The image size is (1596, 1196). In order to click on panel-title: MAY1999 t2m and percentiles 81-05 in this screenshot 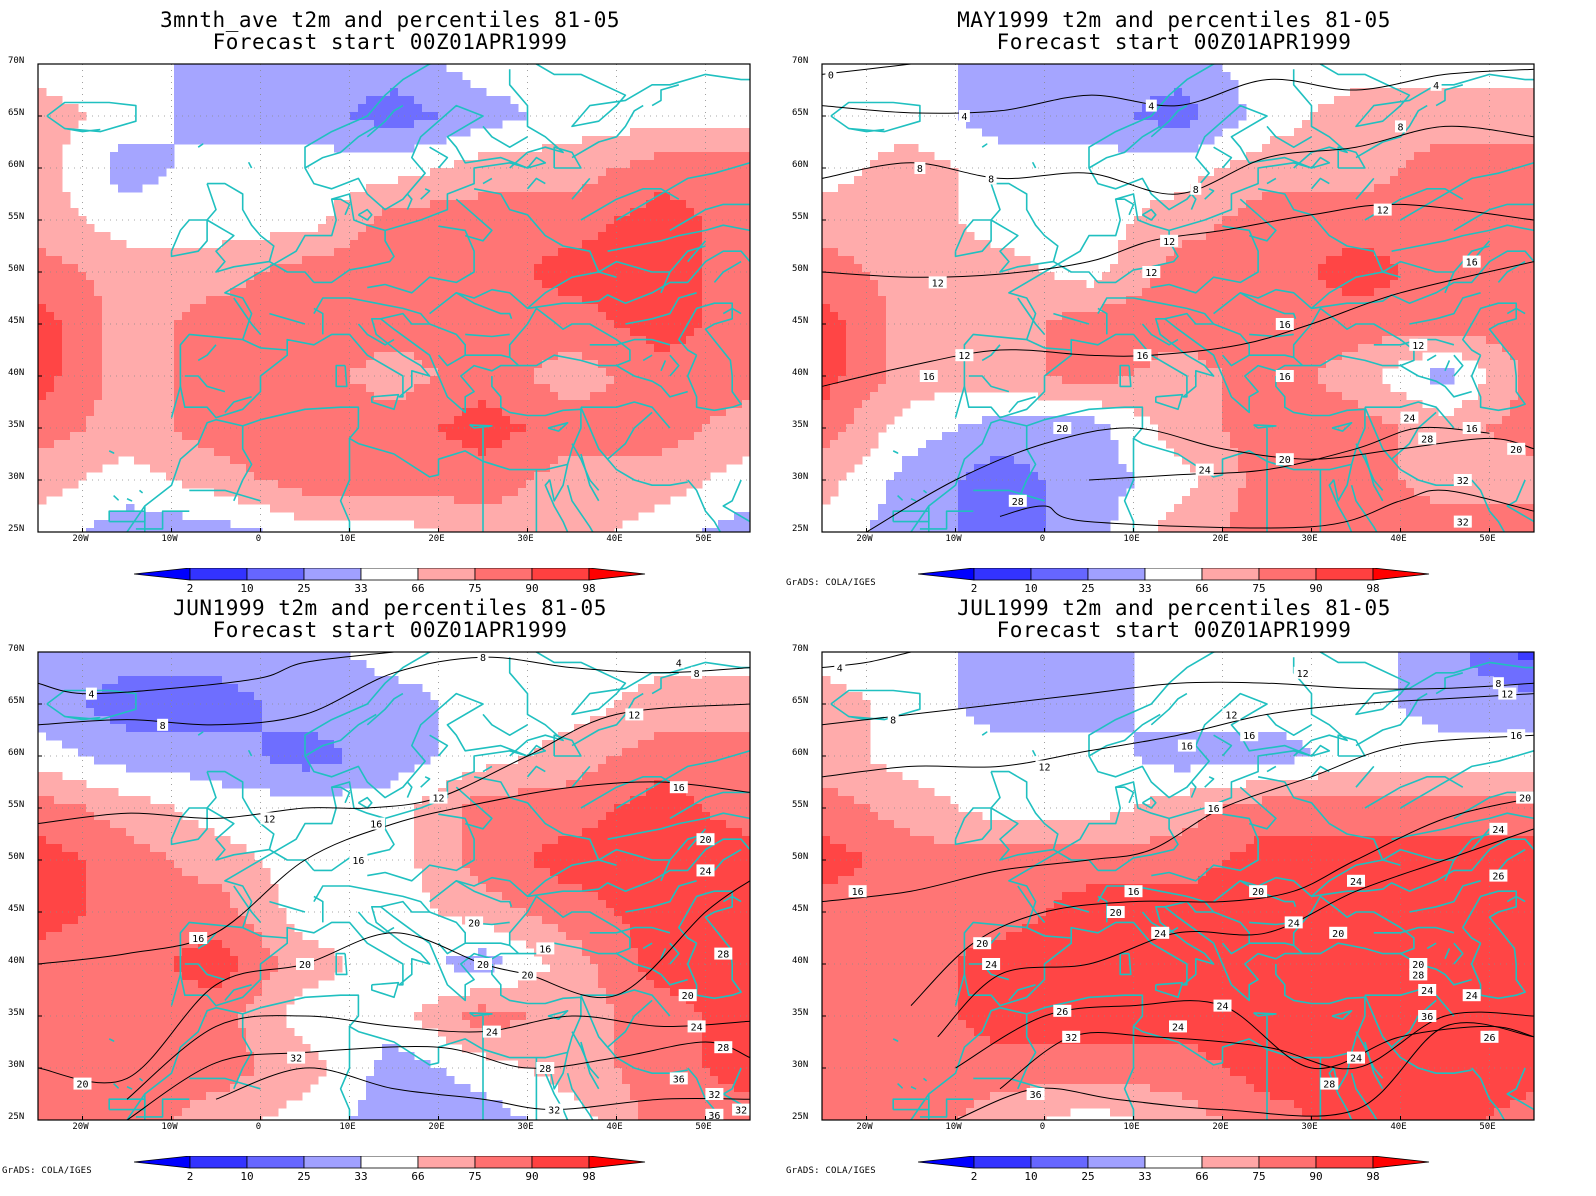, I will do `click(1174, 20)`.